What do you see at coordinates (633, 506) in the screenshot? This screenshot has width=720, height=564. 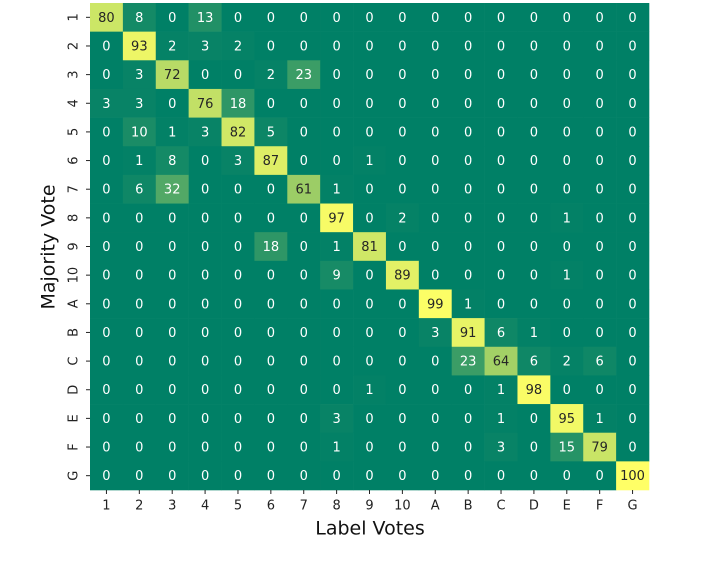 I see `x-tick-label: G` at bounding box center [633, 506].